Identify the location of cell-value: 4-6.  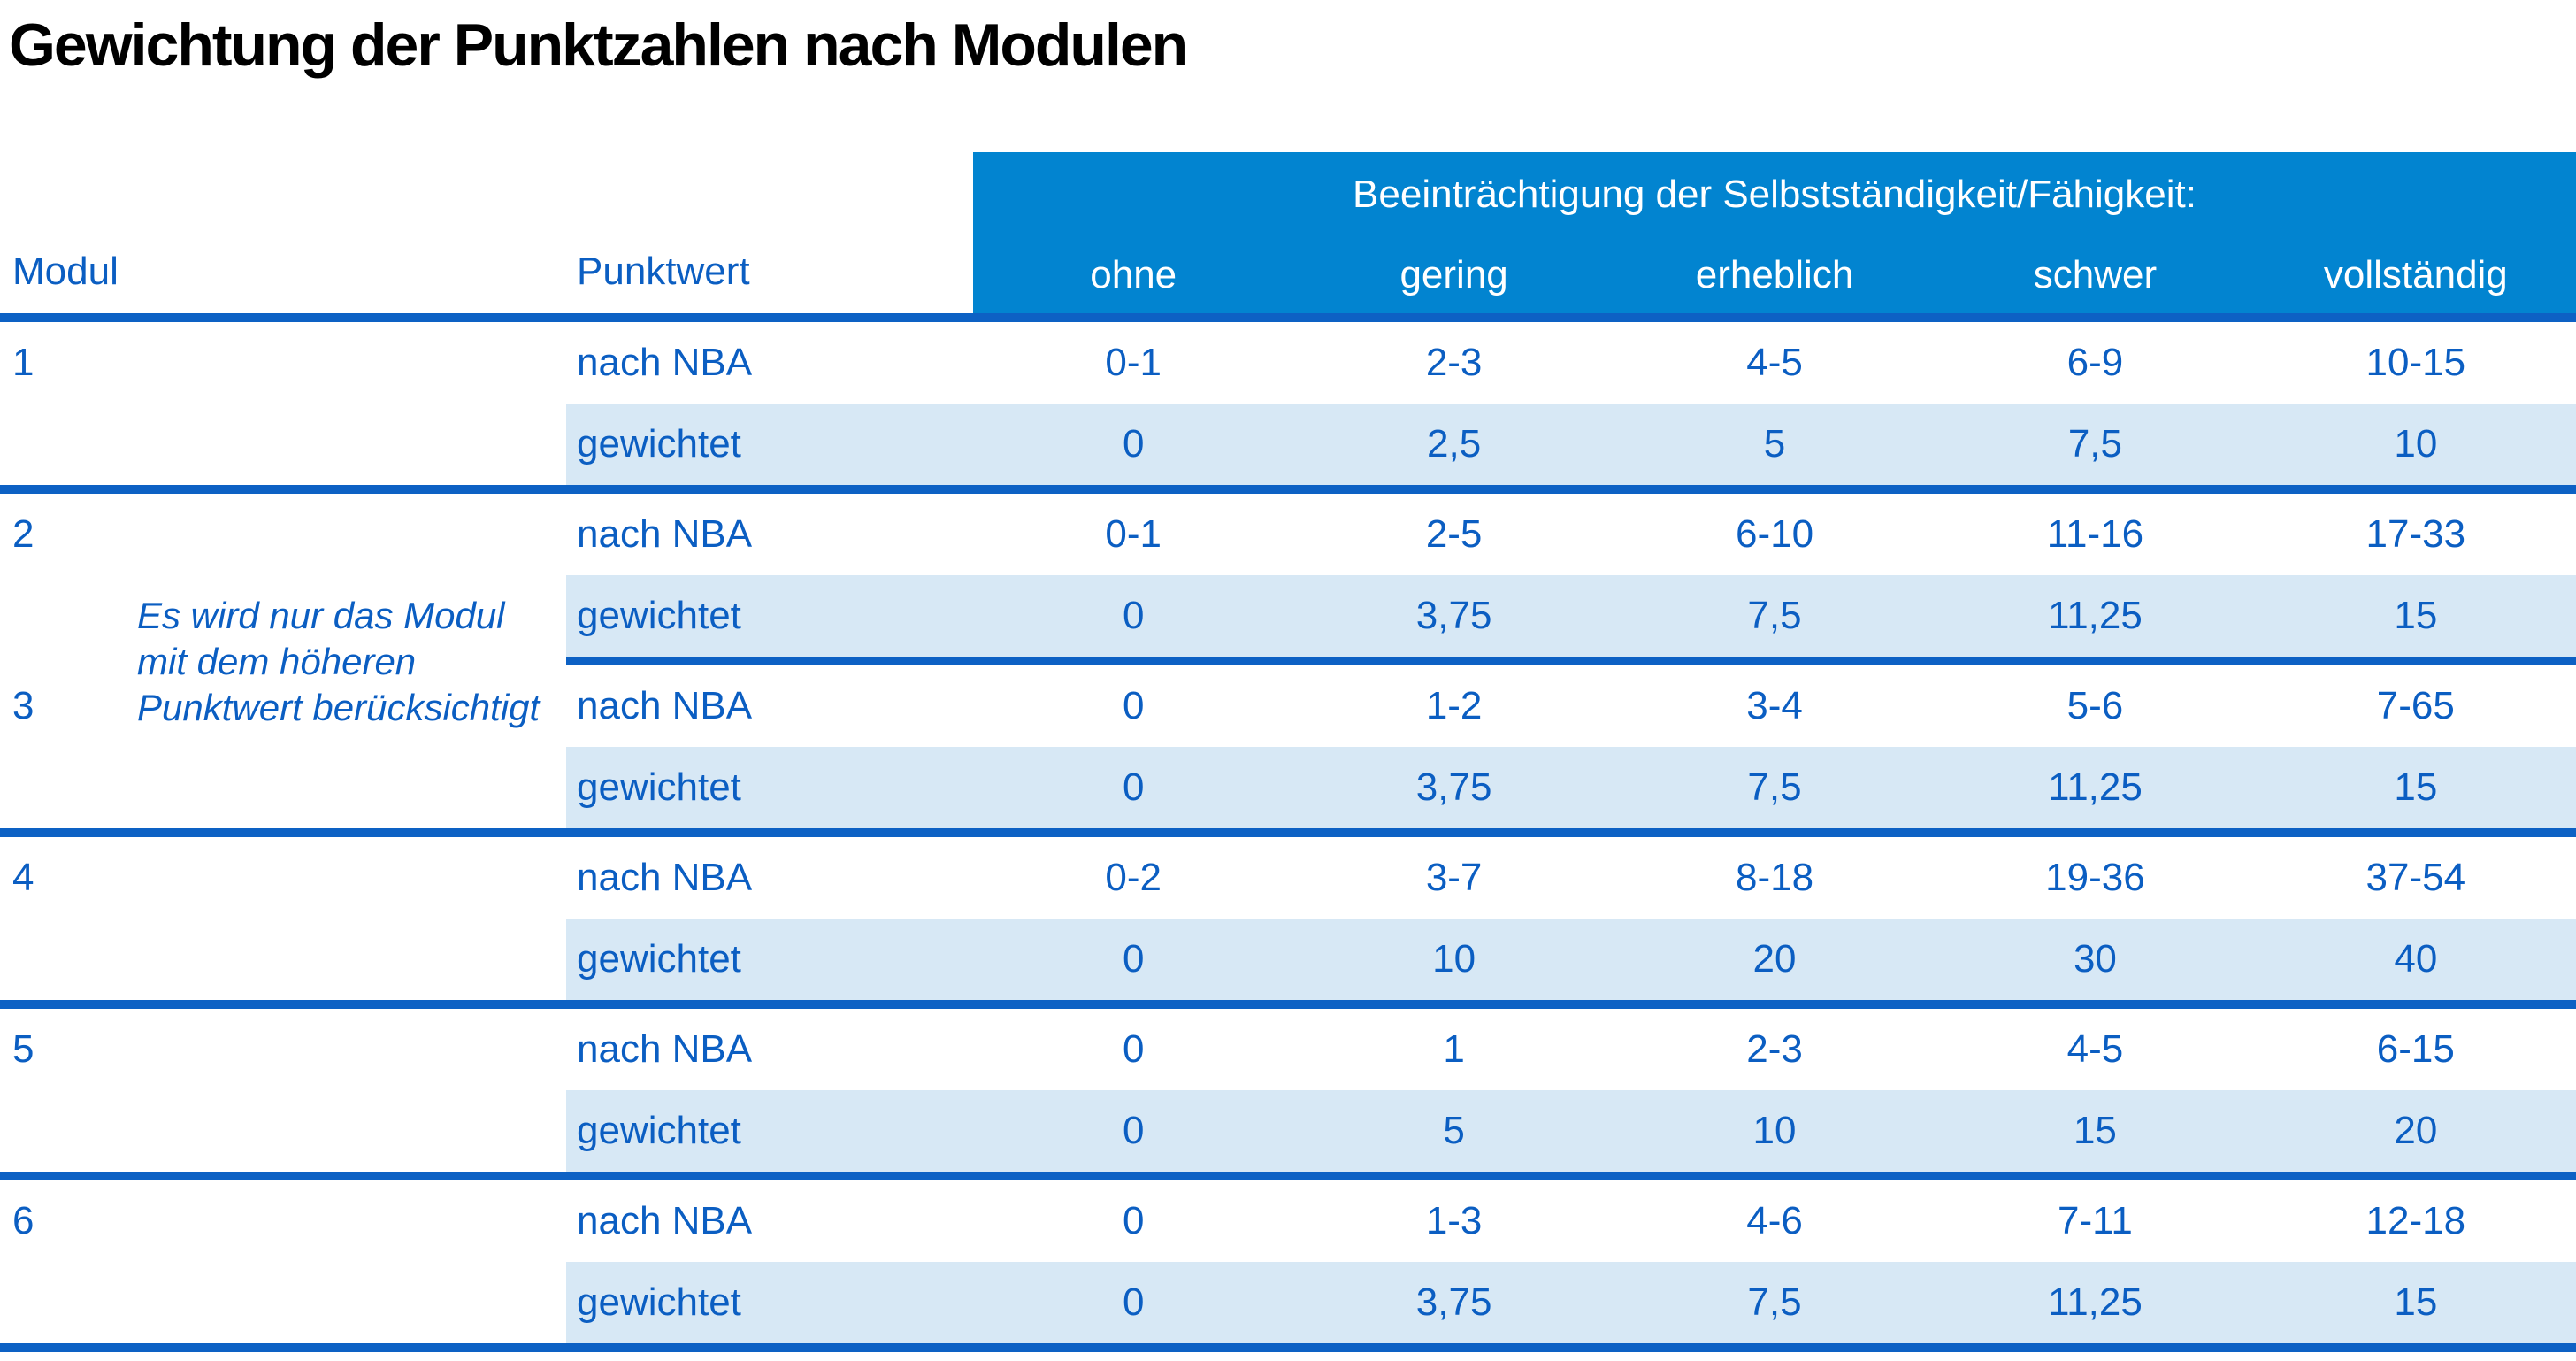
(1774, 1220).